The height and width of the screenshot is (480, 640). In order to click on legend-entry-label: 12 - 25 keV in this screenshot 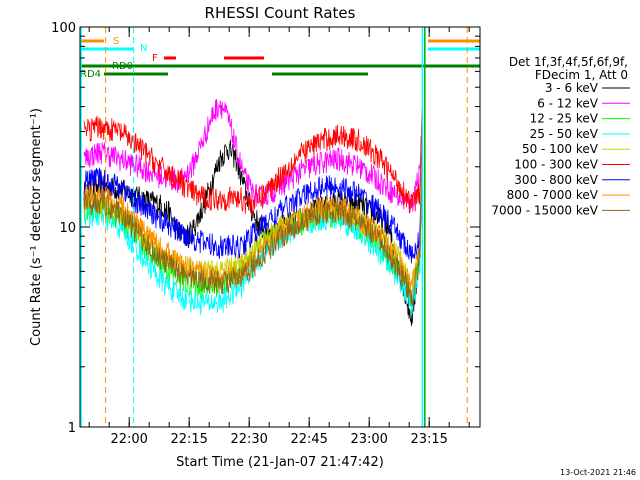, I will do `click(564, 119)`.